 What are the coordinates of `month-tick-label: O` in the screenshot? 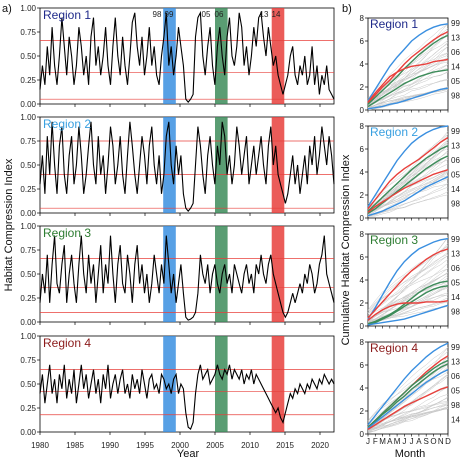 It's located at (433, 441).